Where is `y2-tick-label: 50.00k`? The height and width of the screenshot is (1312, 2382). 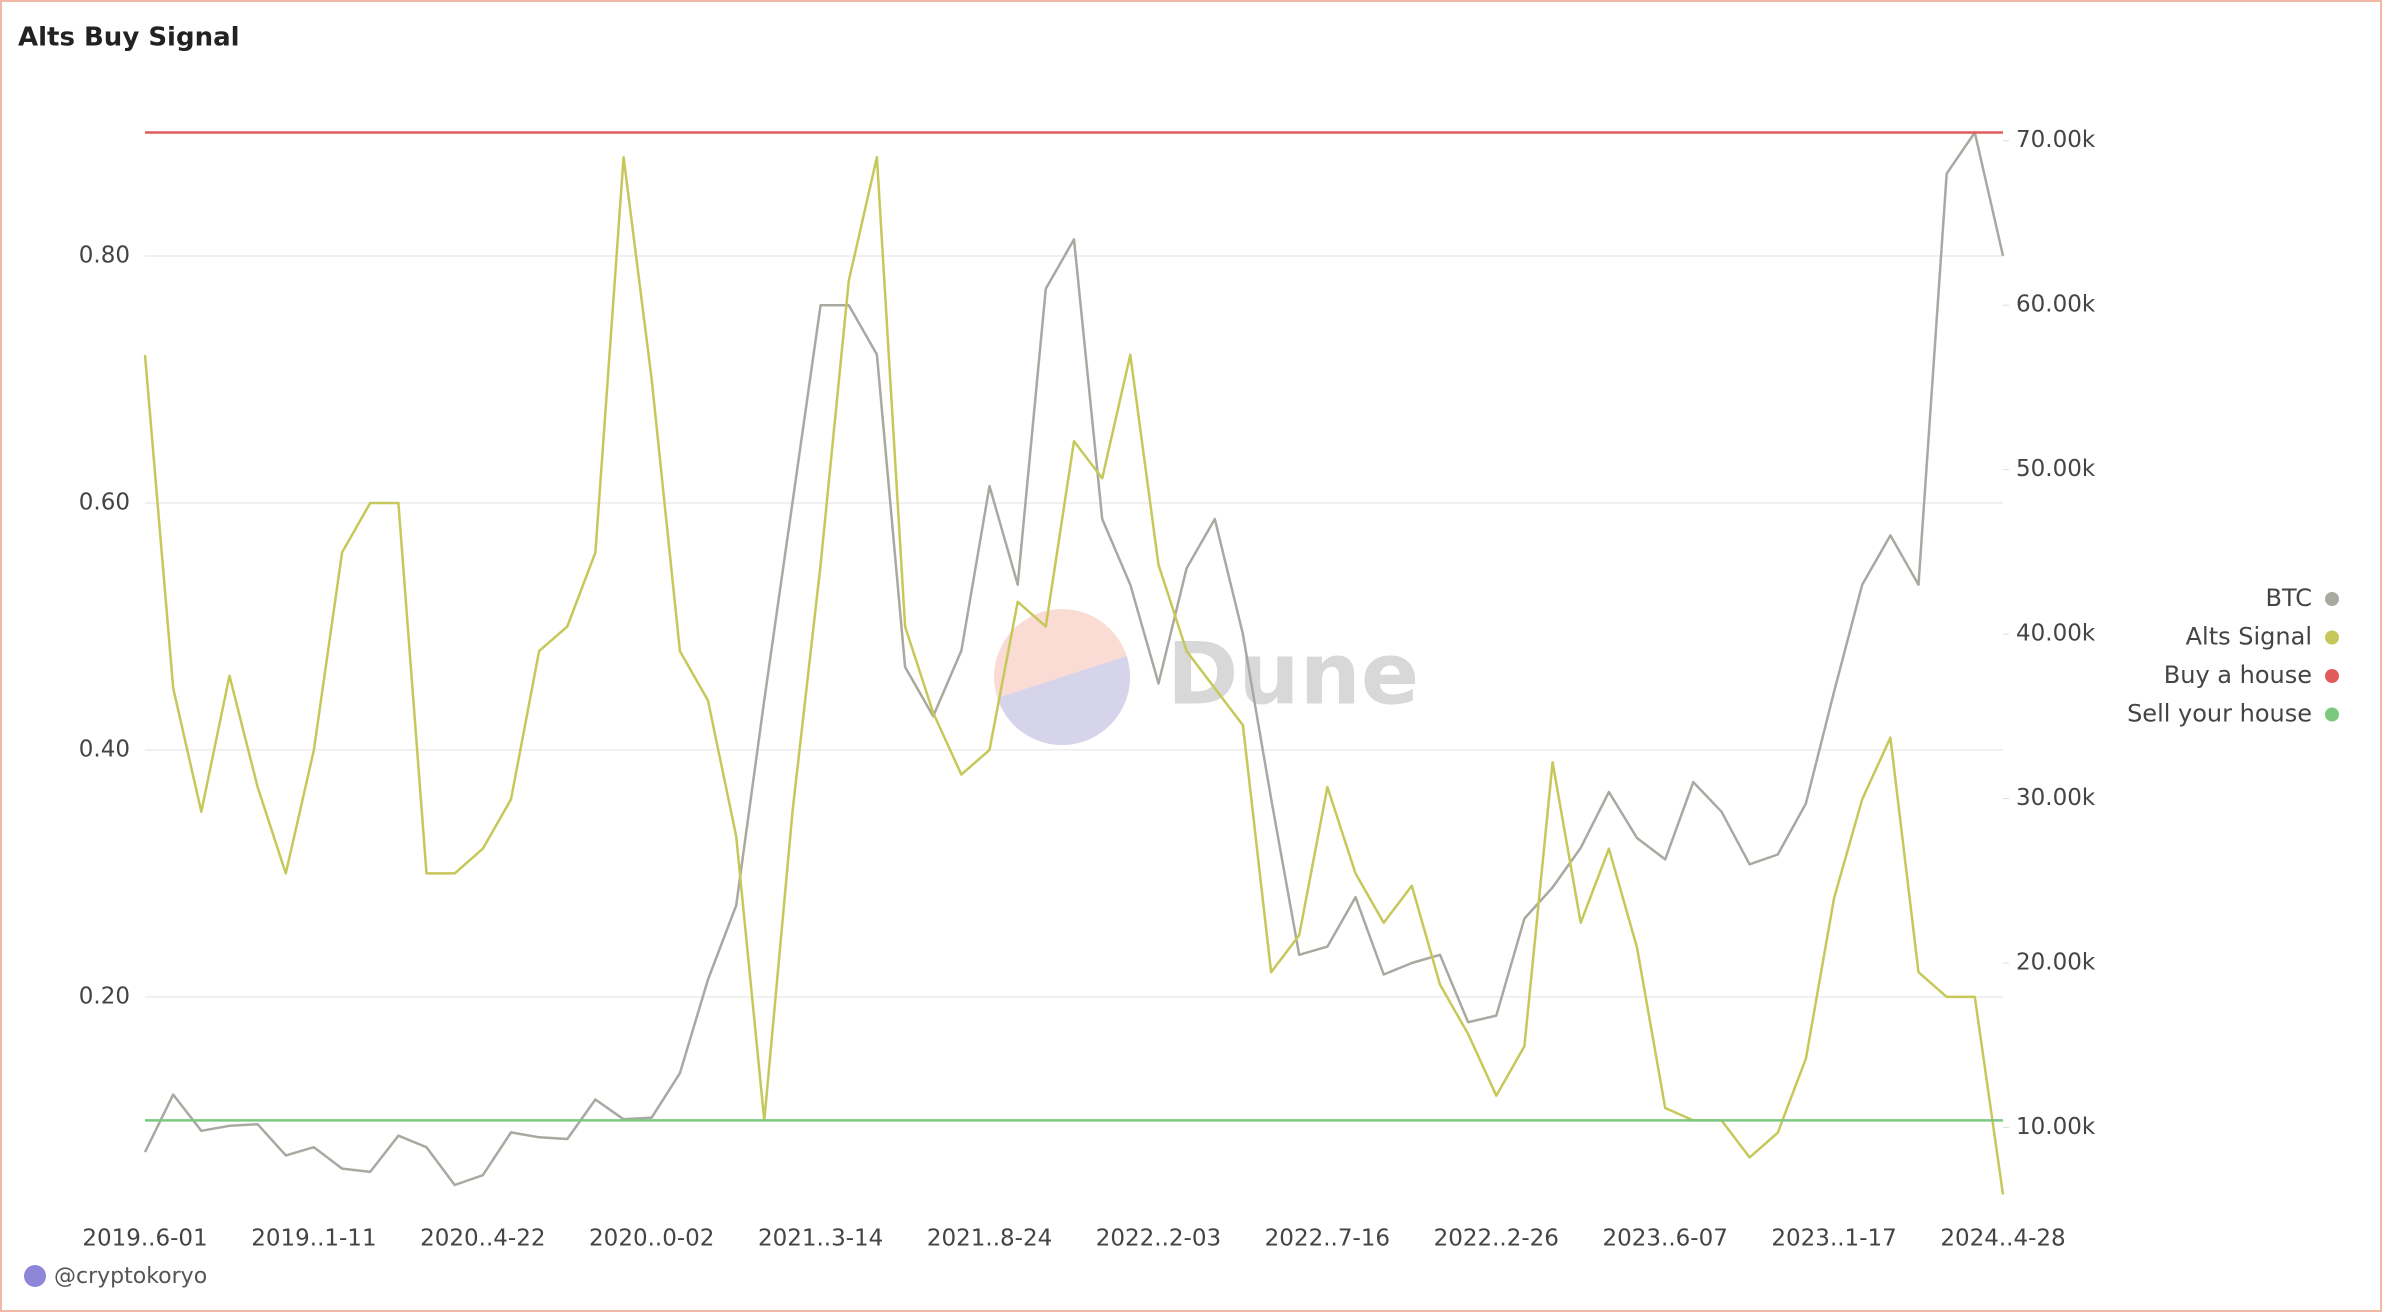 y2-tick-label: 50.00k is located at coordinates (2056, 469).